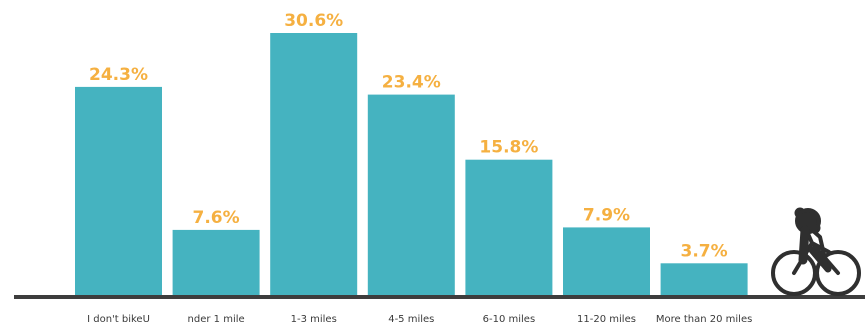 Image resolution: width=865 pixels, height=326 pixels. Describe the element at coordinates (606, 215) in the screenshot. I see `value-label-5: 7.9%` at that location.